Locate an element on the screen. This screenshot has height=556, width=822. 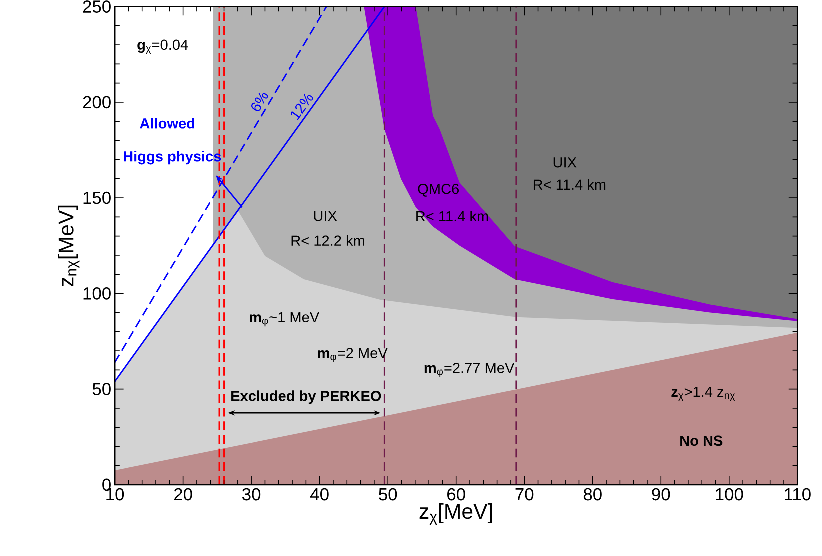
annotation: Higgs physics is located at coordinates (173, 158).